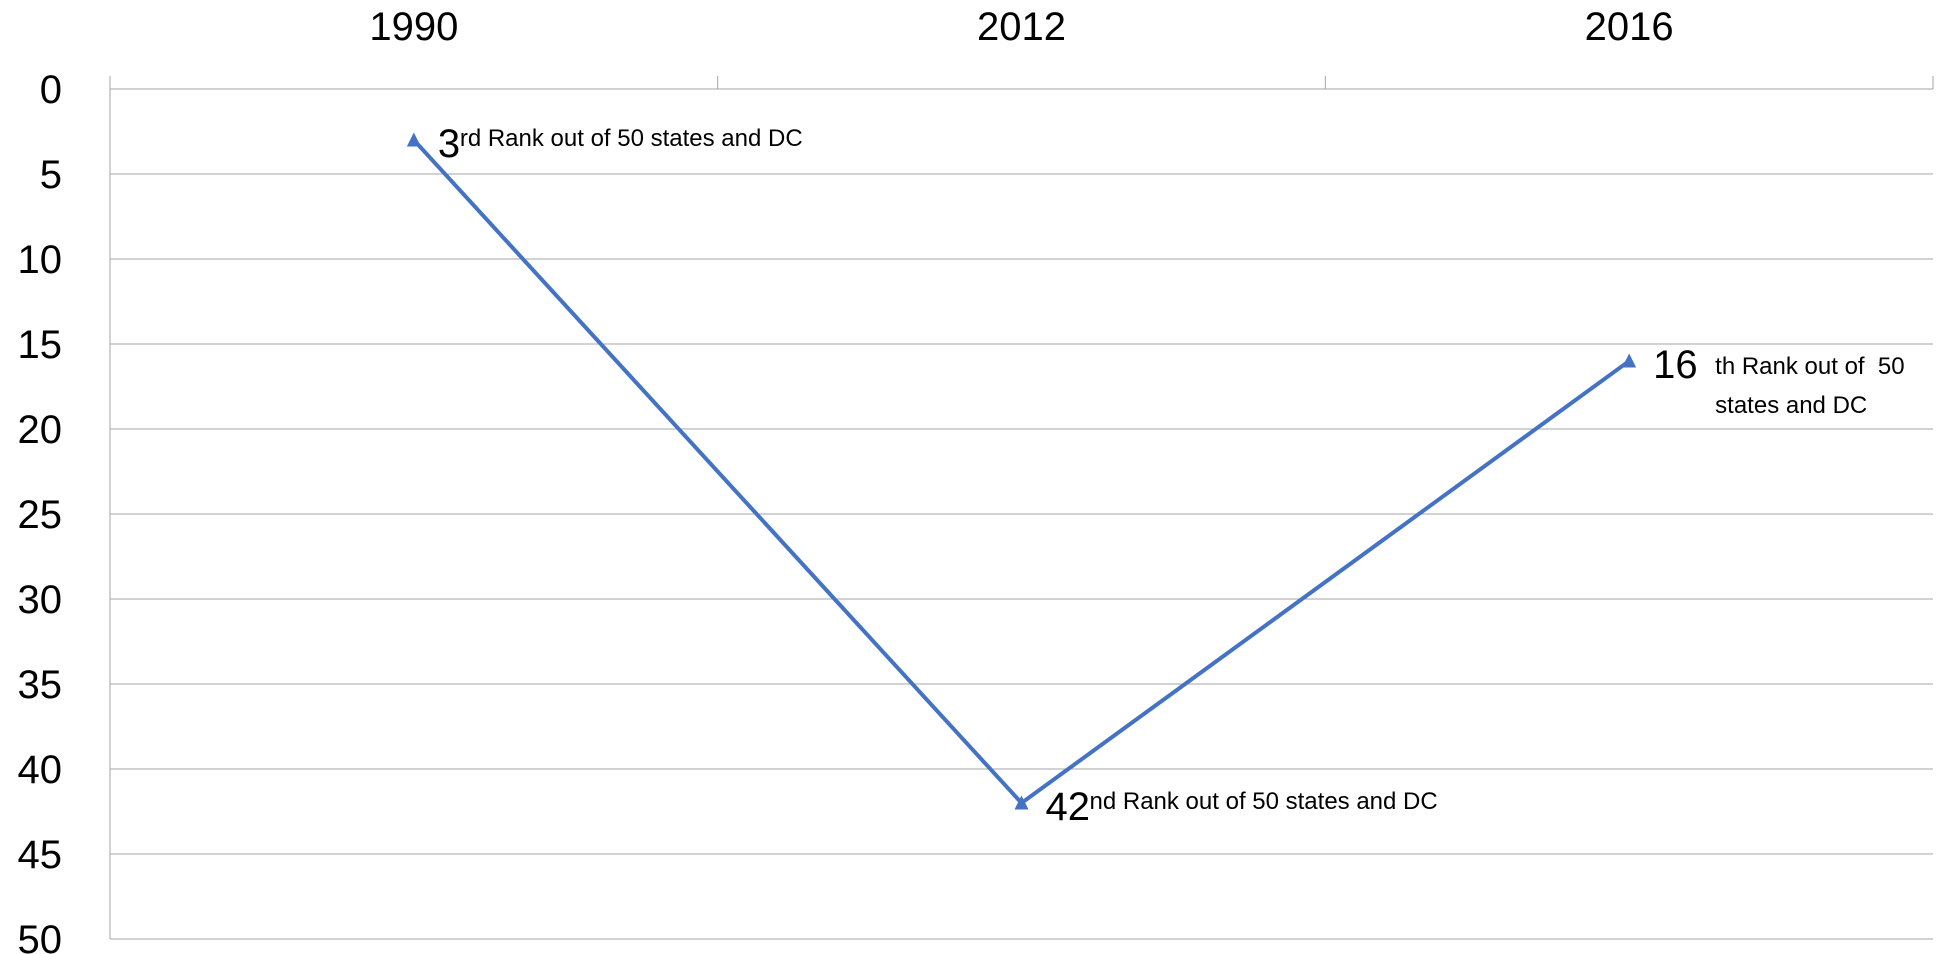 The image size is (1947, 954). Describe the element at coordinates (40, 936) in the screenshot. I see `y-tick-label: 50` at that location.